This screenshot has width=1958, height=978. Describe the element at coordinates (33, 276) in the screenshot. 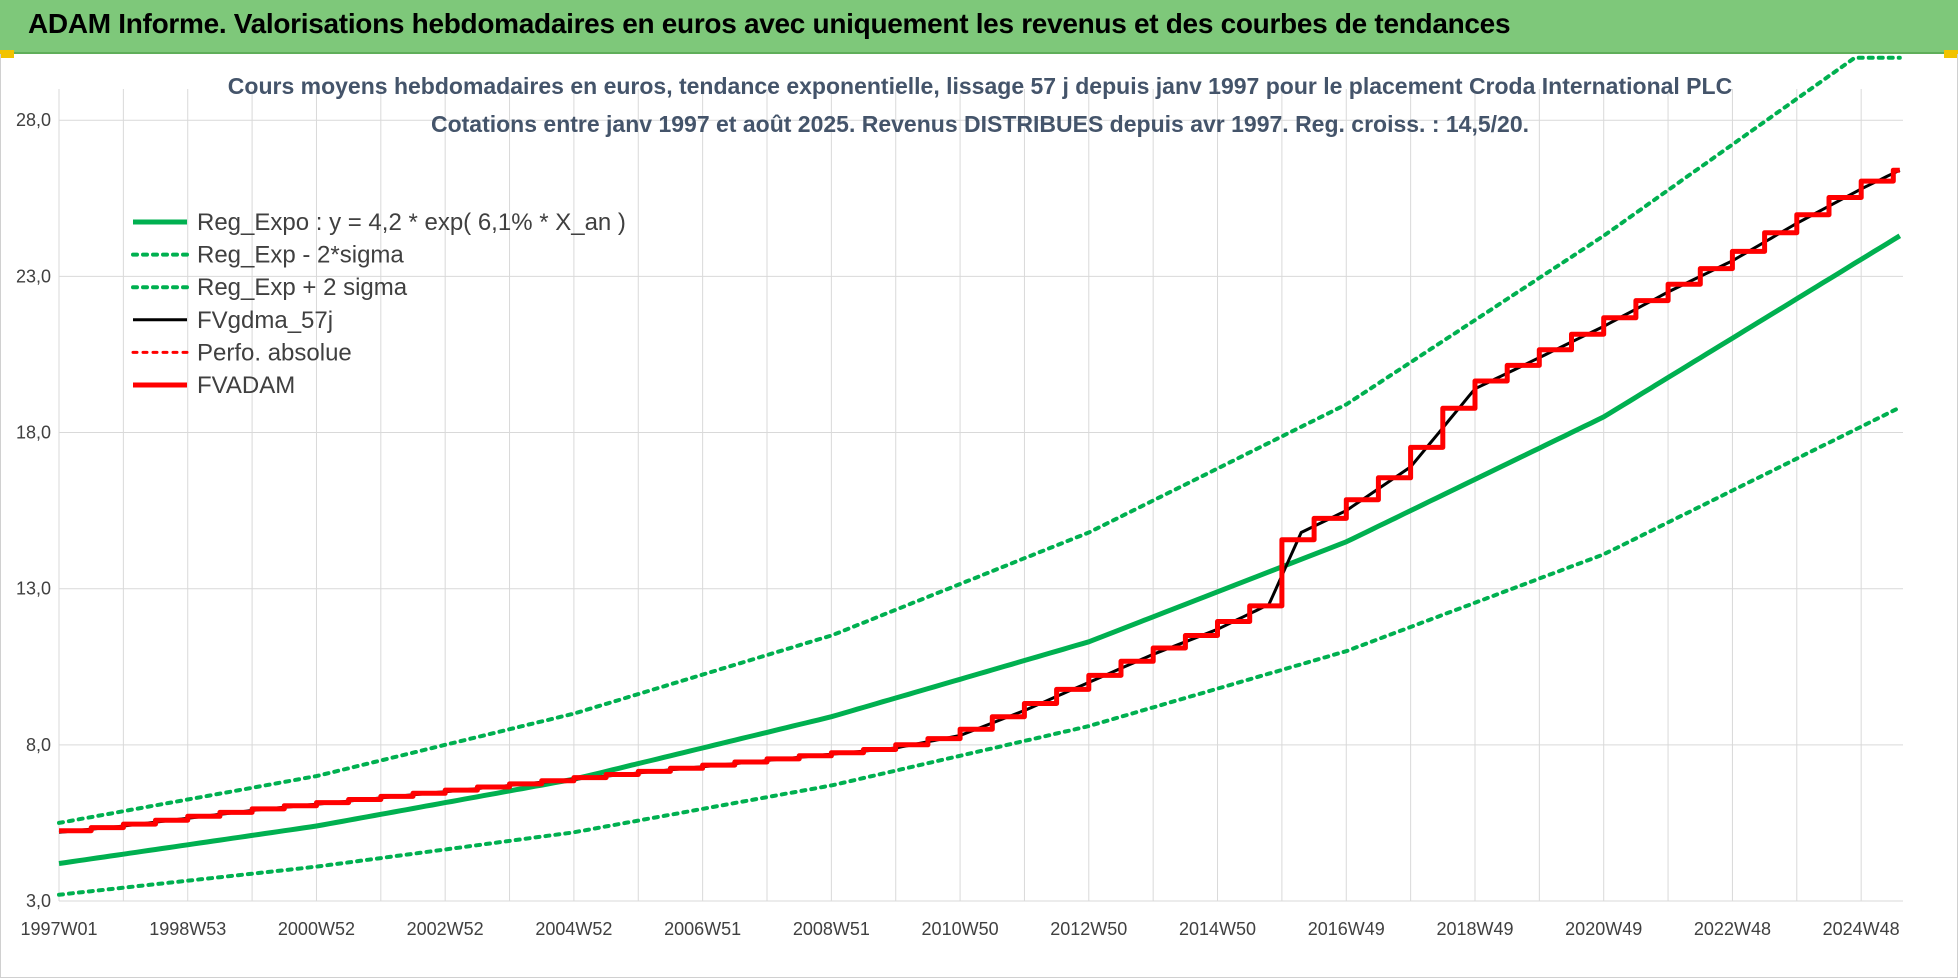

I see `y-tick-label: 23,0` at that location.